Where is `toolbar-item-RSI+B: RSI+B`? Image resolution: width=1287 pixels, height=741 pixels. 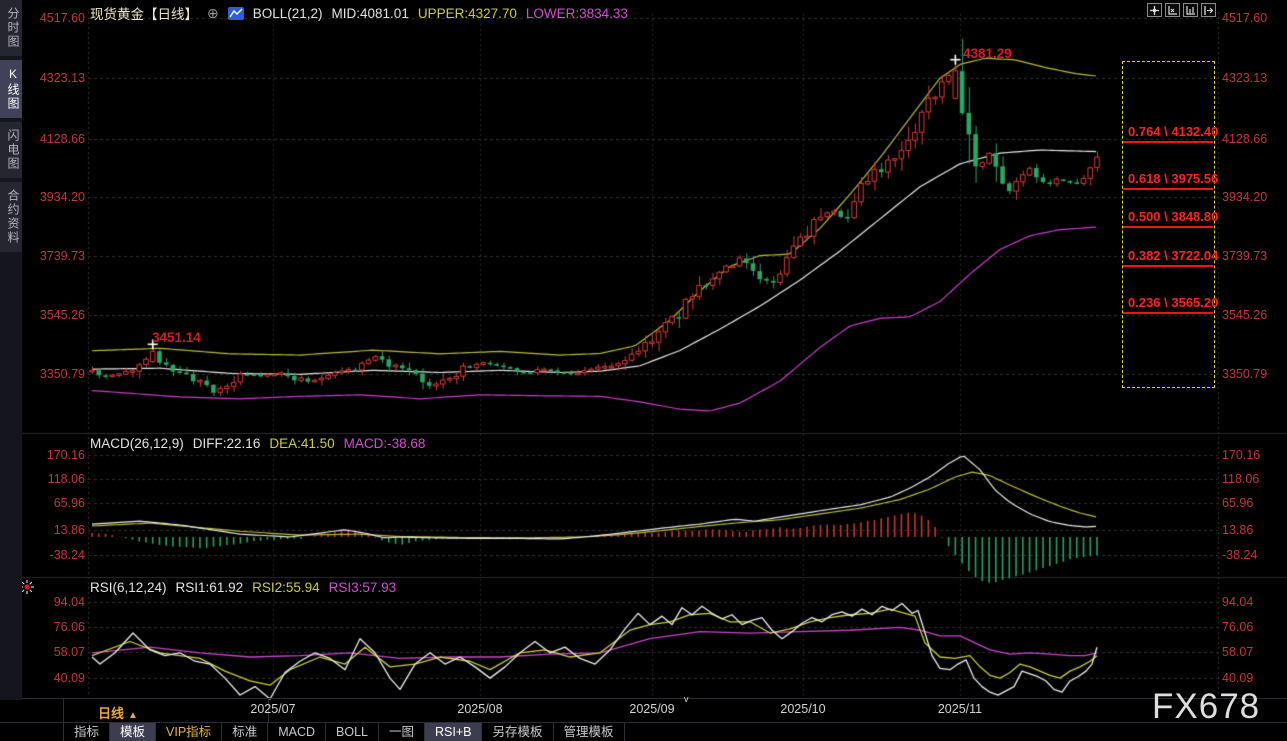 toolbar-item-RSI+B: RSI+B is located at coordinates (454, 732).